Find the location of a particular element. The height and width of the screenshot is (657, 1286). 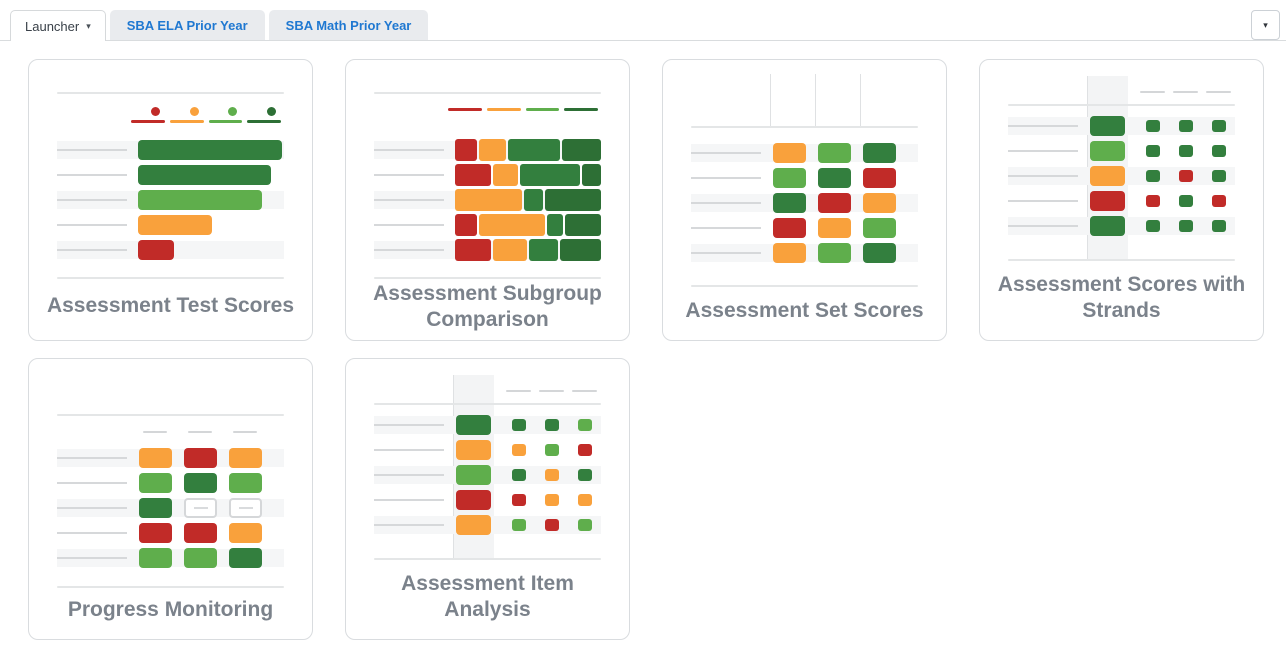

tab-sba-math-prior-year: SBA Math Prior Year is located at coordinates (348, 25).